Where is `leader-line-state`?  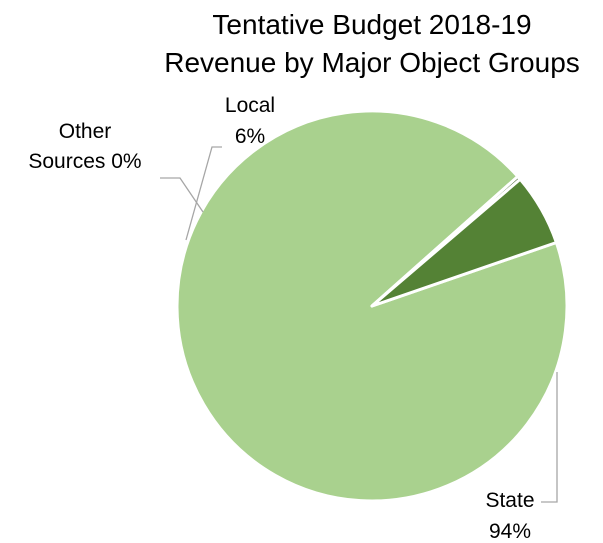
leader-line-state is located at coordinates (549, 437).